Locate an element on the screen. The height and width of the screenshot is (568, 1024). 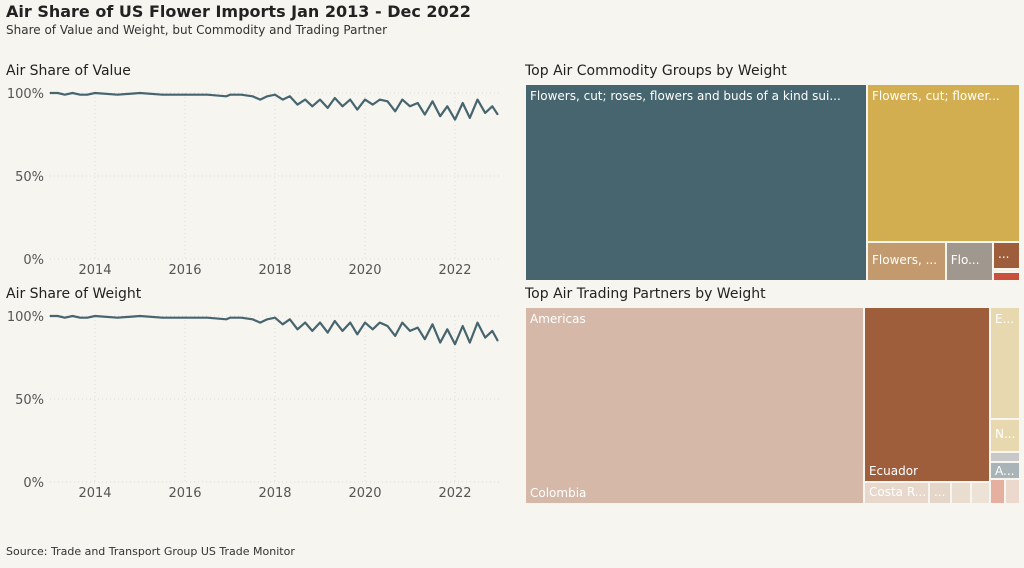
treemap-cell-label: Americas is located at coordinates (558, 319).